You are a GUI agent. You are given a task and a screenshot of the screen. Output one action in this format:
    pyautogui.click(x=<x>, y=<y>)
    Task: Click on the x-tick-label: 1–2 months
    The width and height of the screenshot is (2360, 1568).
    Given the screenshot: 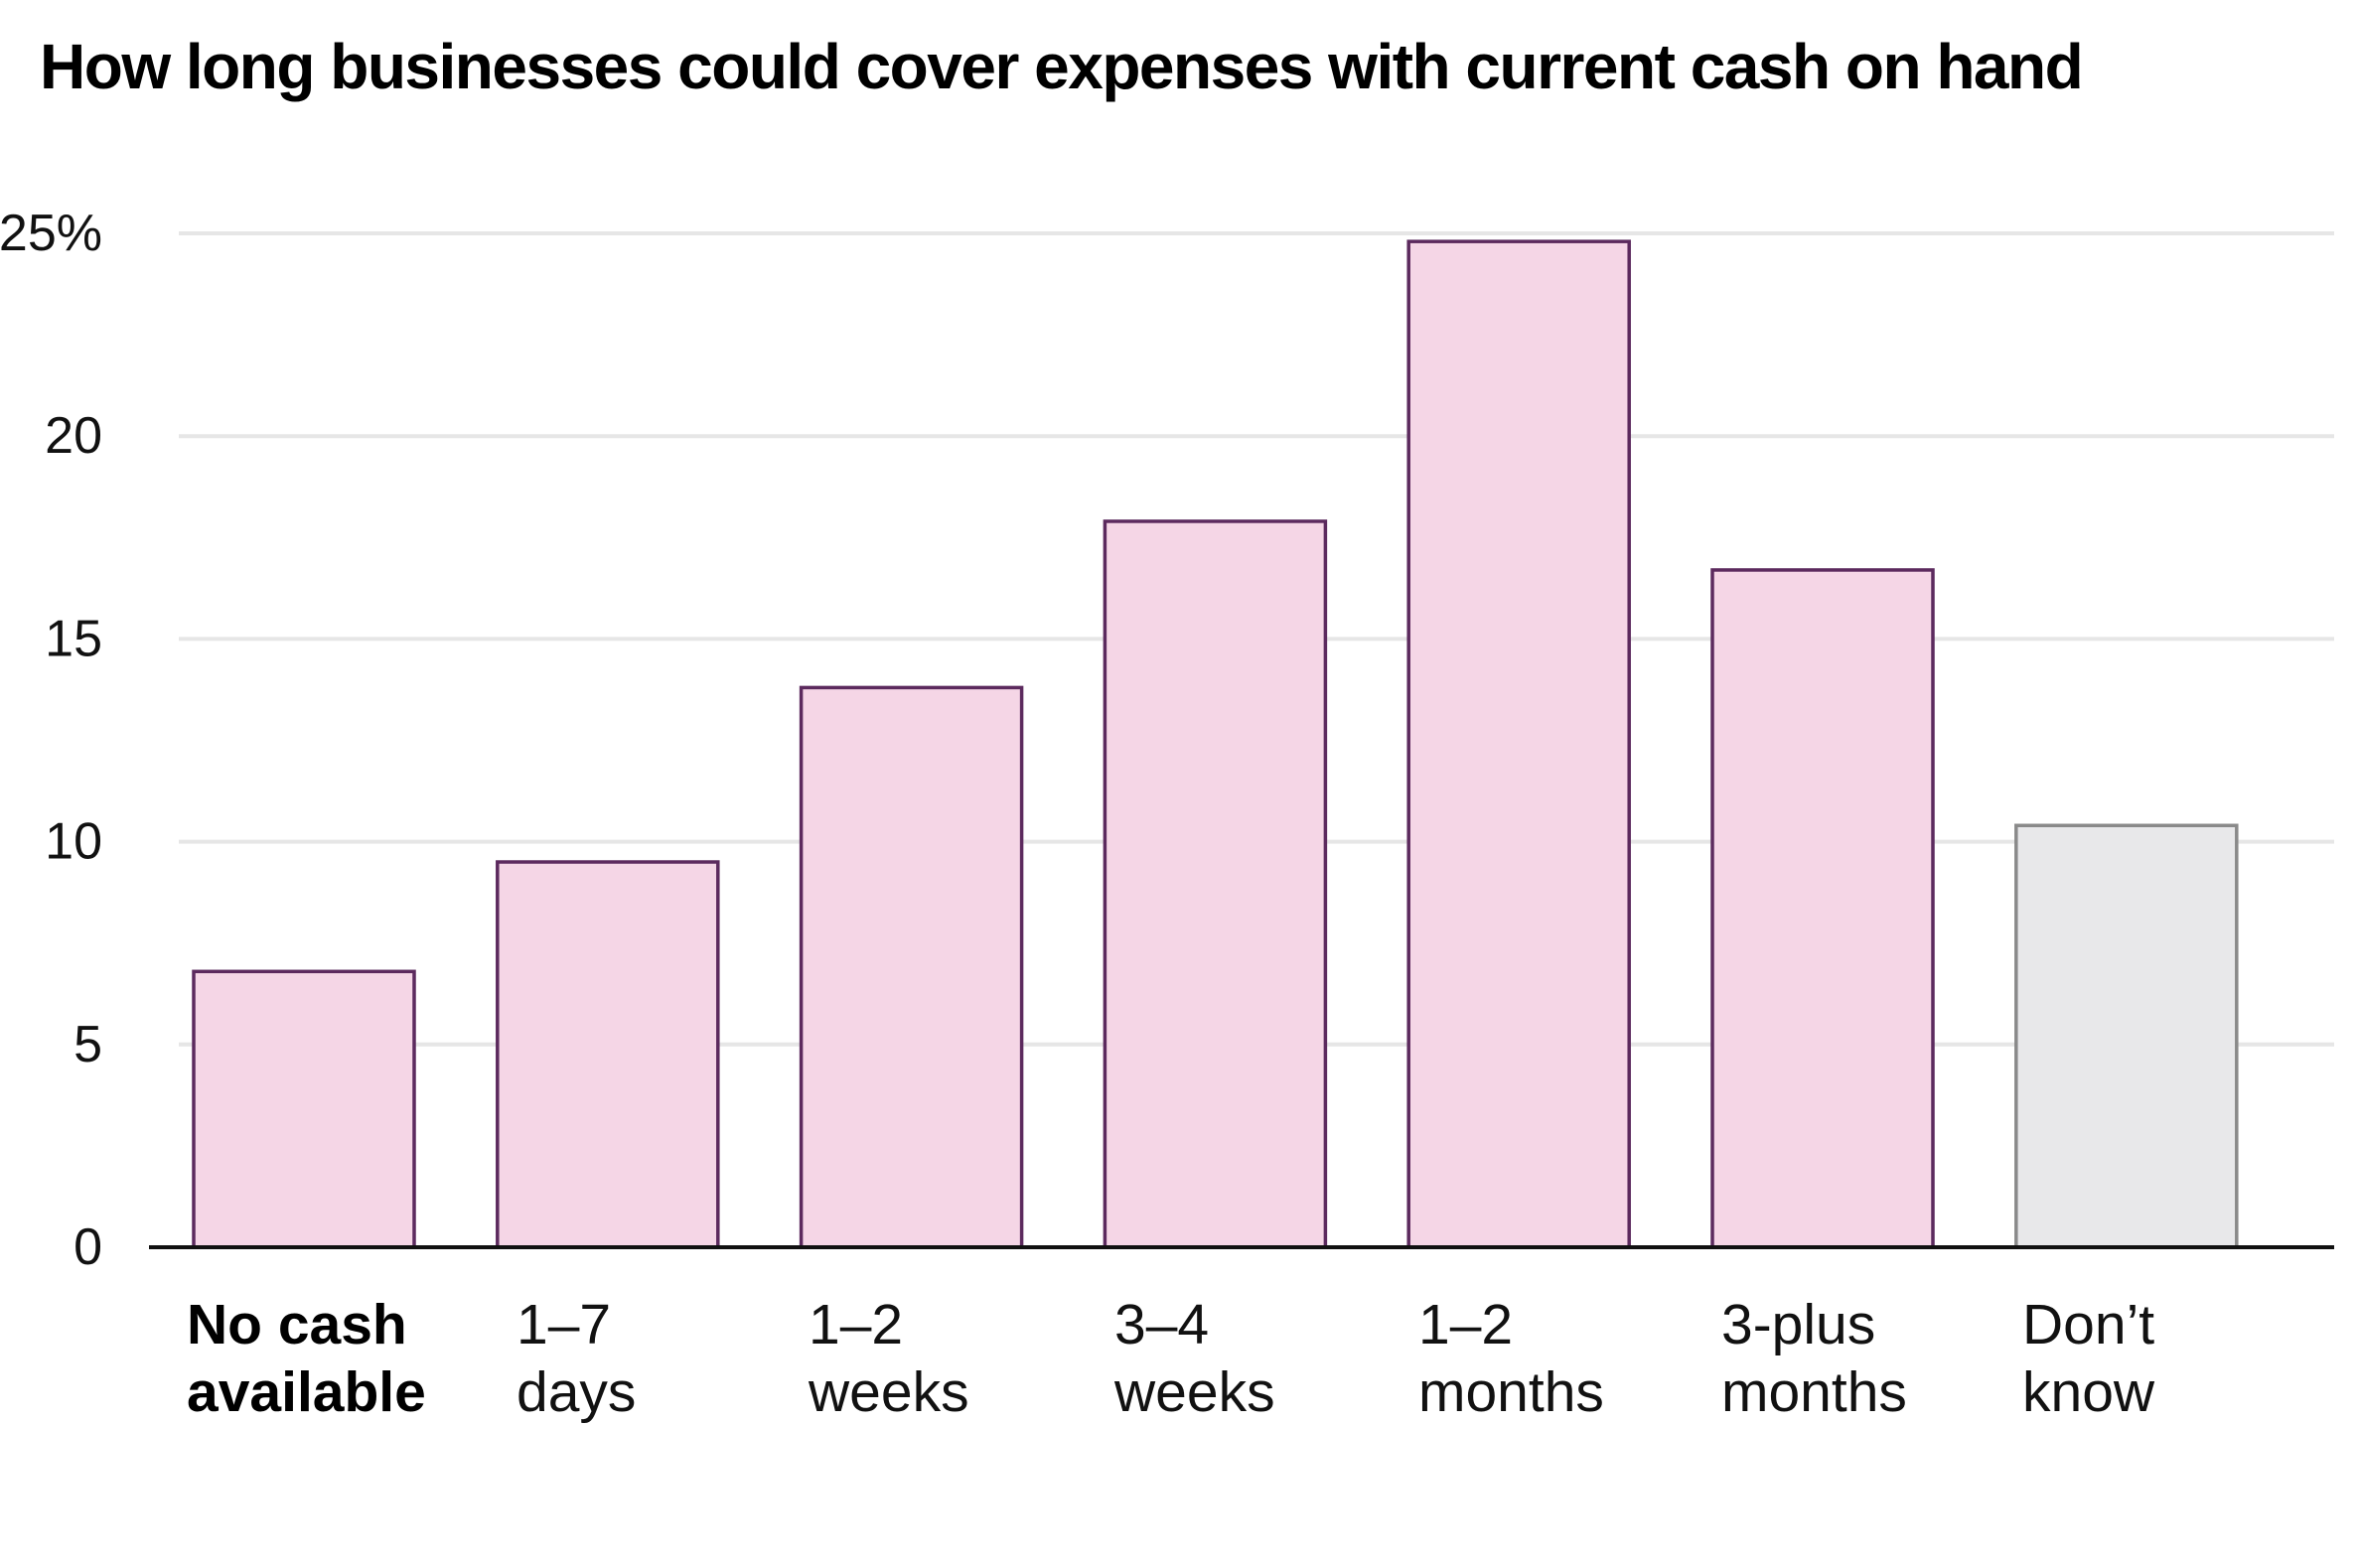 What is the action you would take?
    pyautogui.click(x=1511, y=1358)
    